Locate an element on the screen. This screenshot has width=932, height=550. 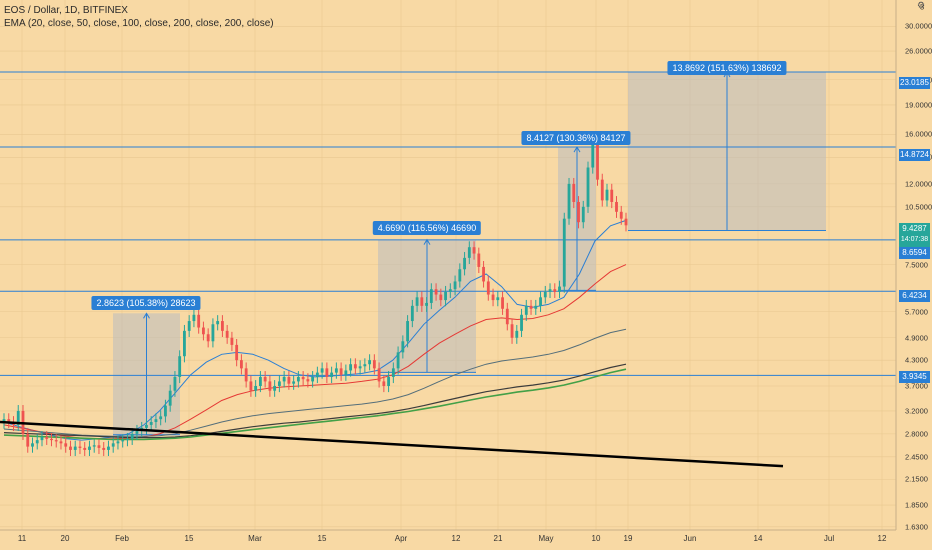
x-tick-label: Jun is located at coordinates (690, 538).